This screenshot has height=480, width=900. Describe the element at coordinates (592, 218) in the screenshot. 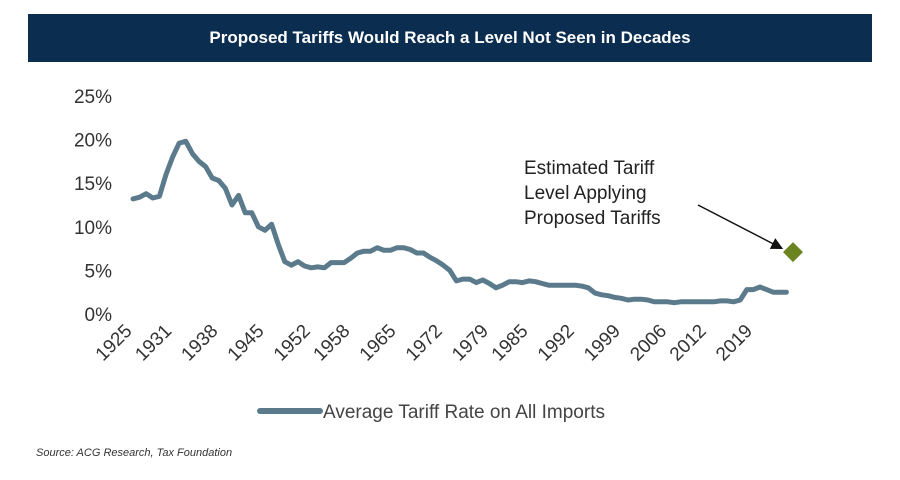

I see `annotation-line: Proposed Tariffs` at that location.